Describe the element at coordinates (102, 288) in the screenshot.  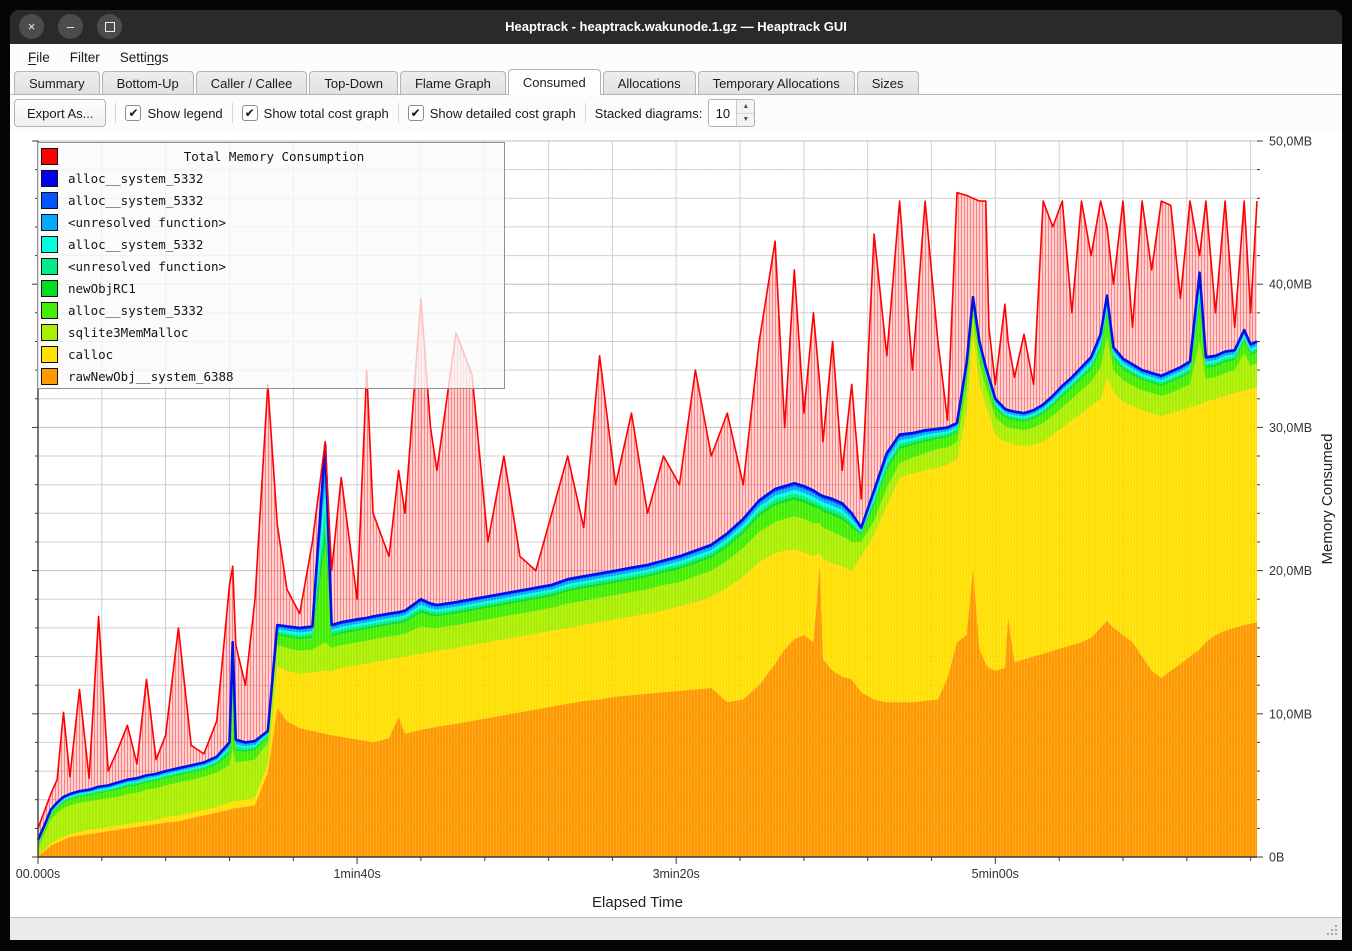
I see `legend-label: newObjRC1` at that location.